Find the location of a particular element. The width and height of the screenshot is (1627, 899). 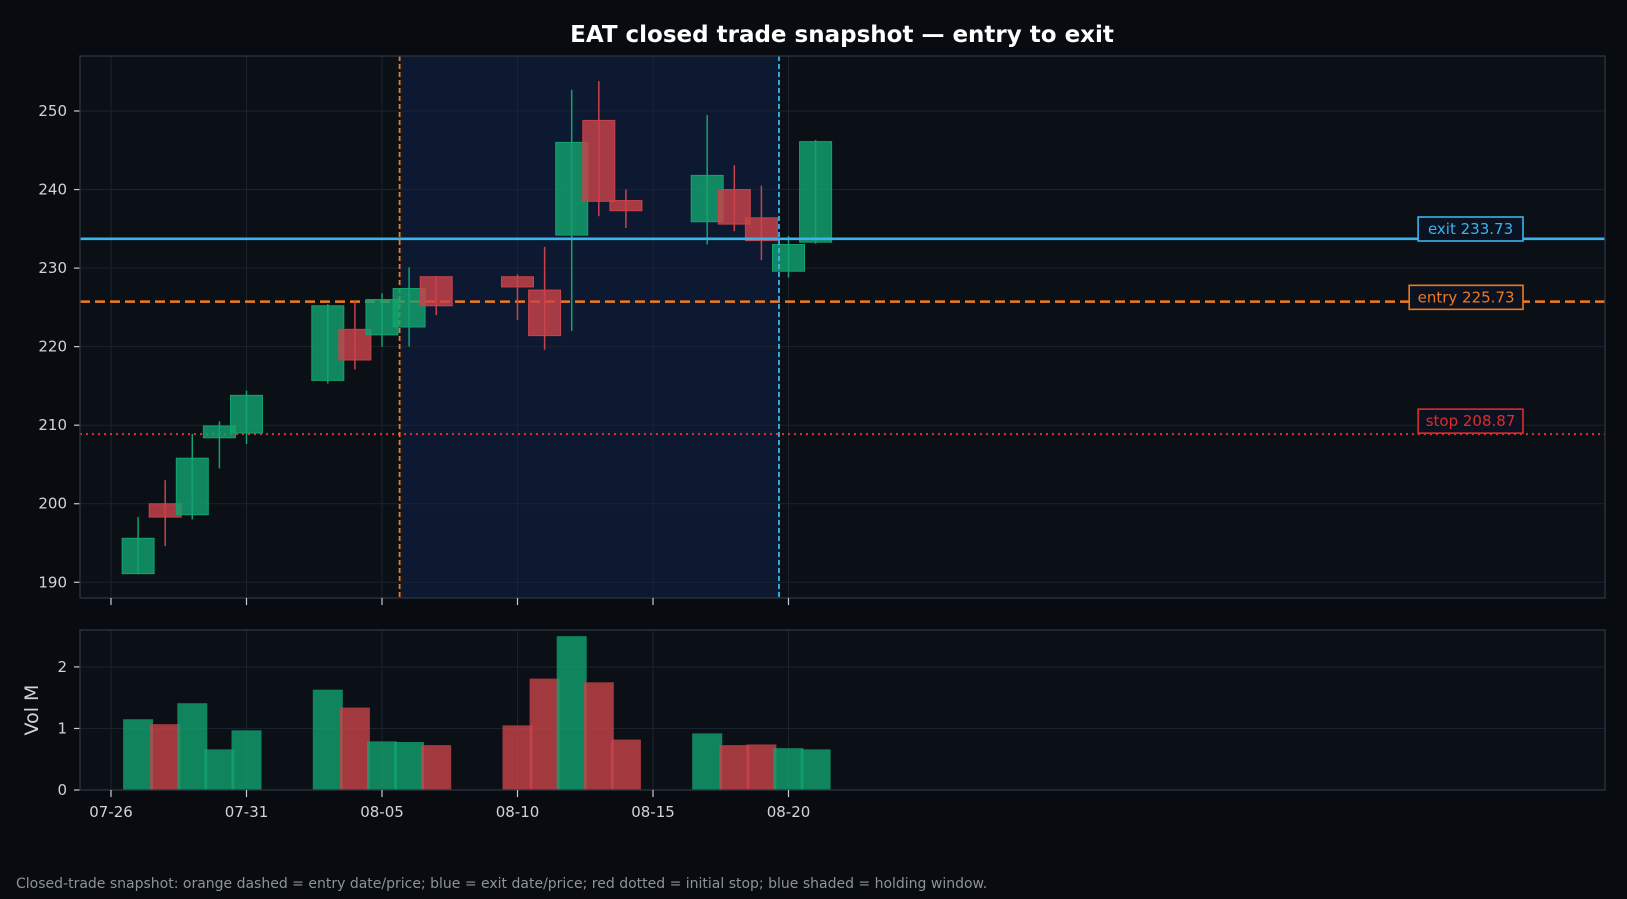

date-tick-label: 07-31 is located at coordinates (247, 812).